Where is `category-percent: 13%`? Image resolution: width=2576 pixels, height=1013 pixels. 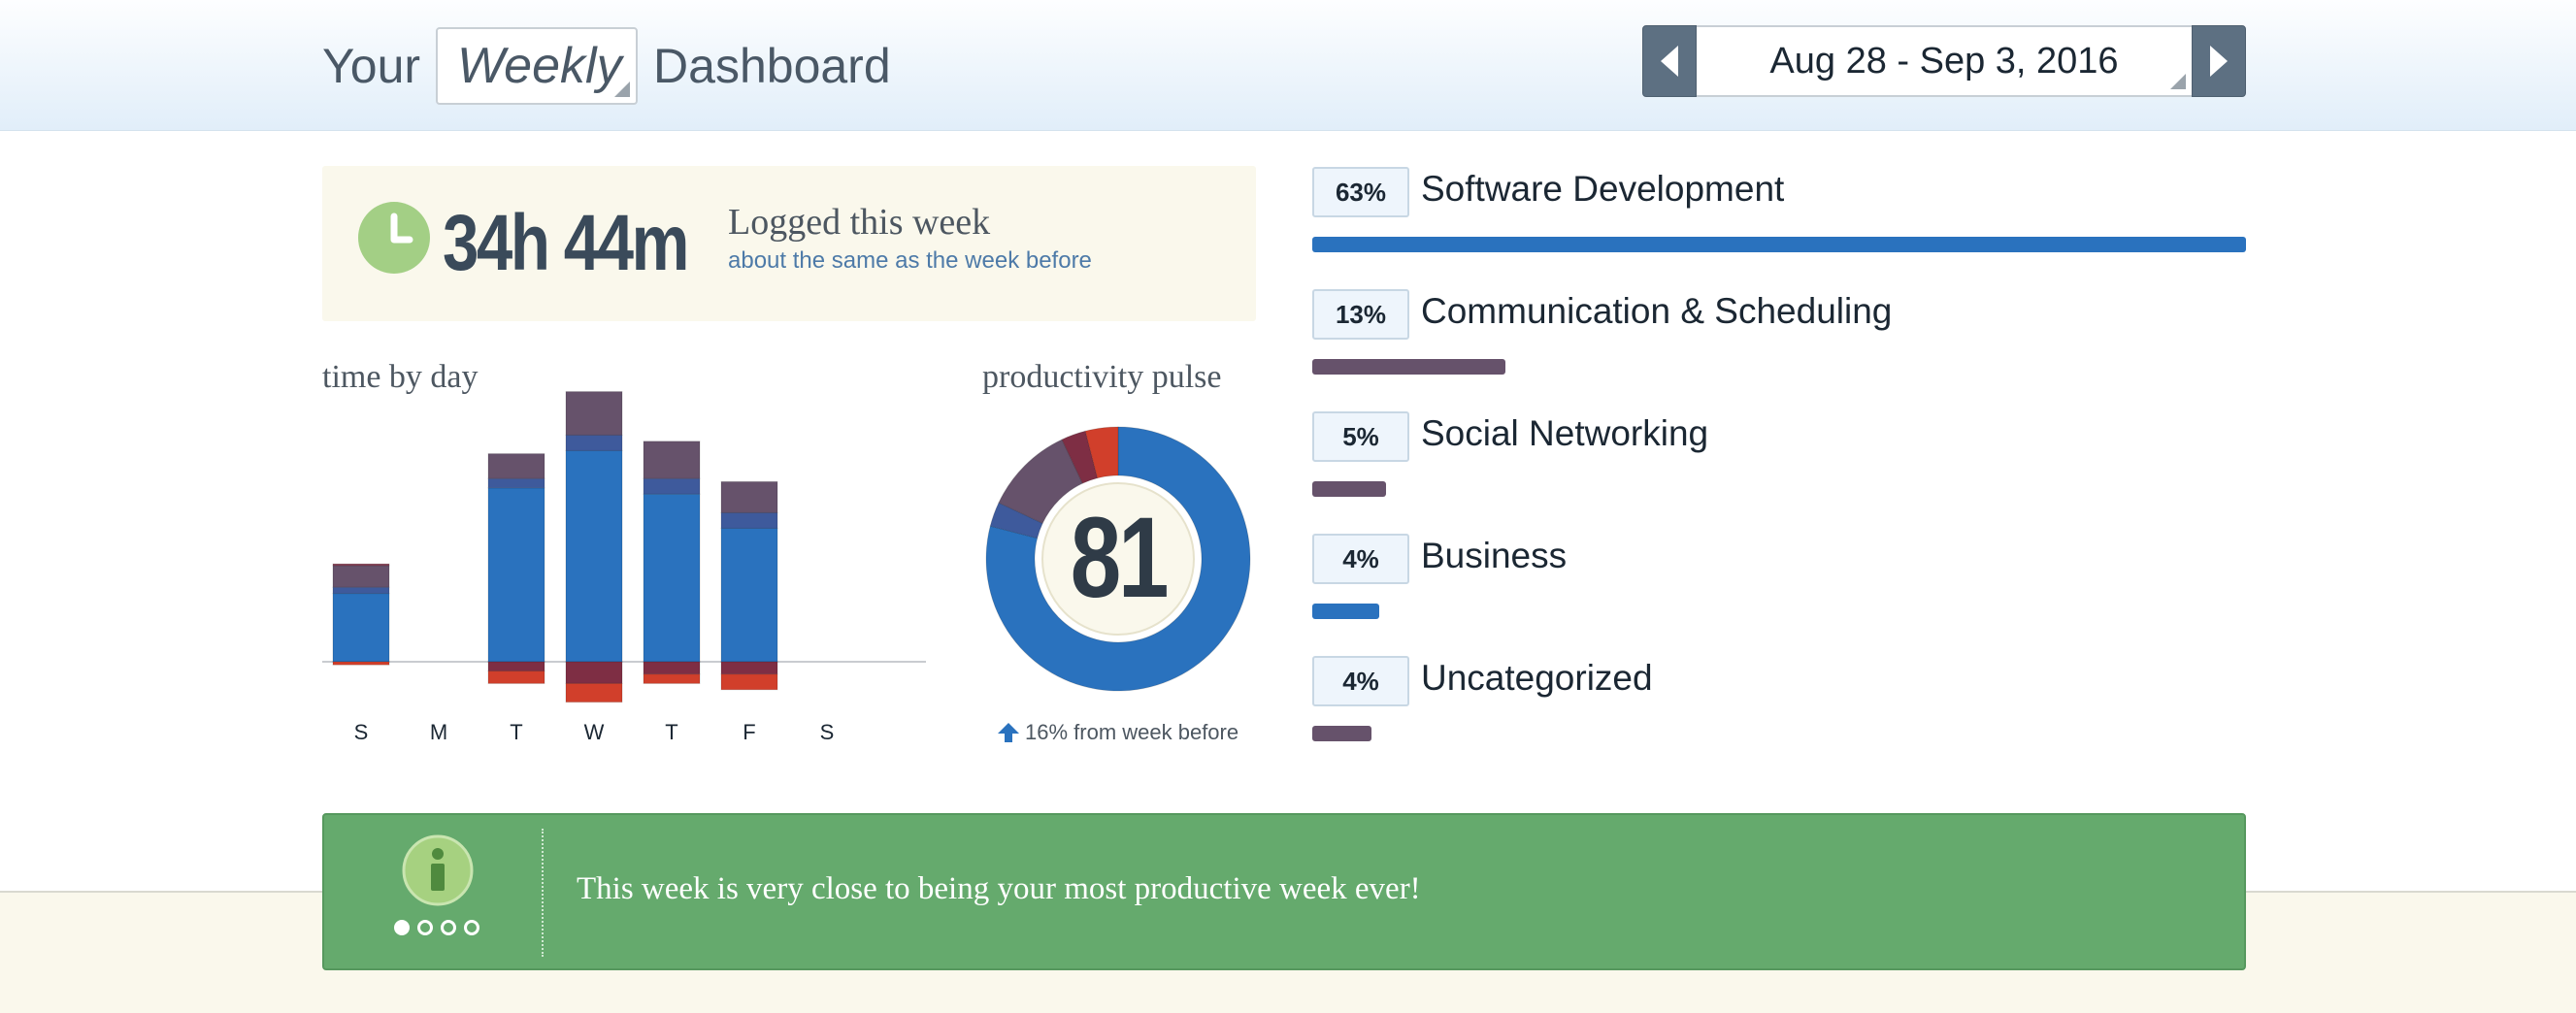 category-percent: 13% is located at coordinates (1360, 314).